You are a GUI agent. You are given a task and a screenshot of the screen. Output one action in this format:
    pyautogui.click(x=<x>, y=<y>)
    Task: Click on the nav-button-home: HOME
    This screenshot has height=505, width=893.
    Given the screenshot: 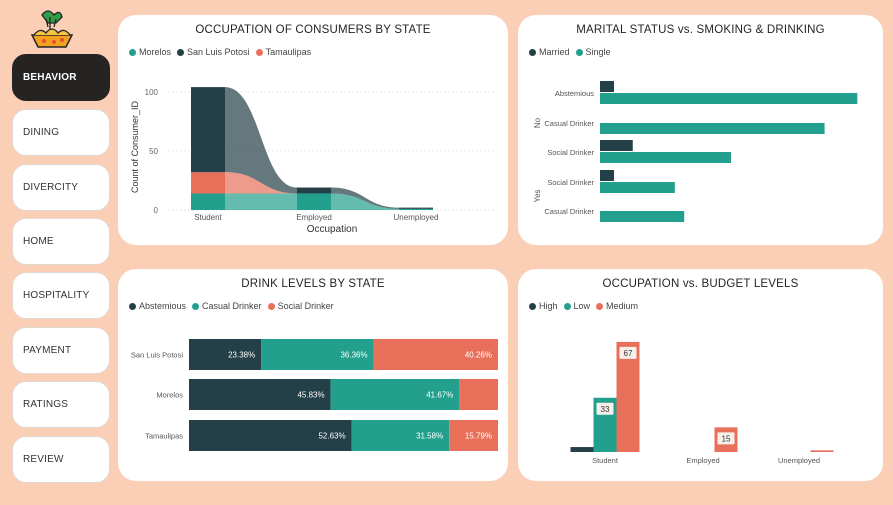 What is the action you would take?
    pyautogui.click(x=61, y=241)
    